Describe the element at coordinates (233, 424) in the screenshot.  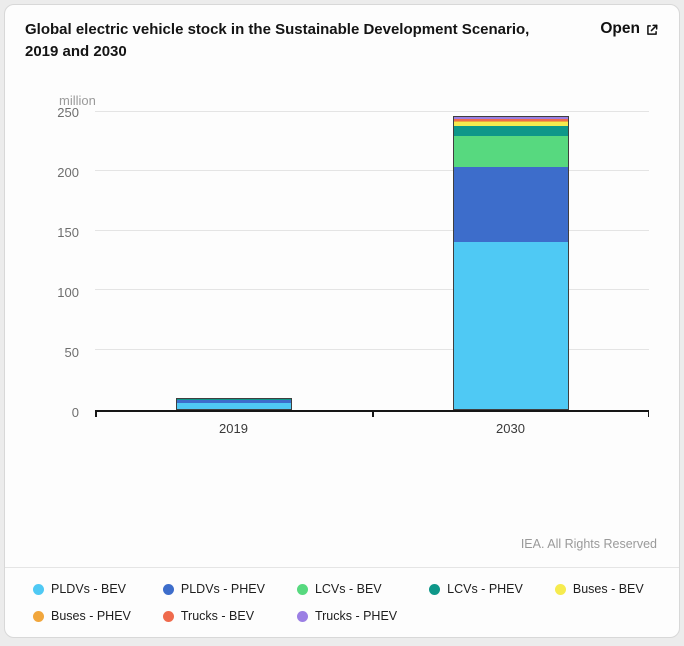
I see `category-label: 2019` at that location.